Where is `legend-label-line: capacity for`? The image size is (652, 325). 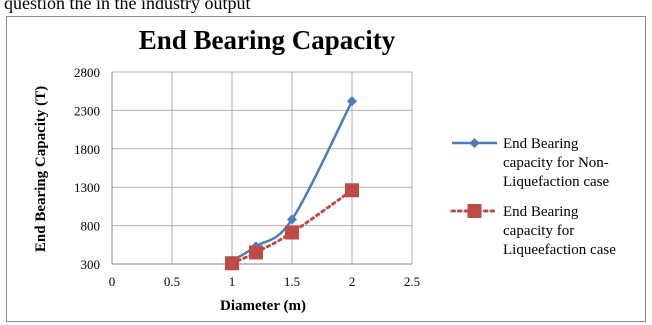
legend-label-line: capacity for is located at coordinates (538, 231).